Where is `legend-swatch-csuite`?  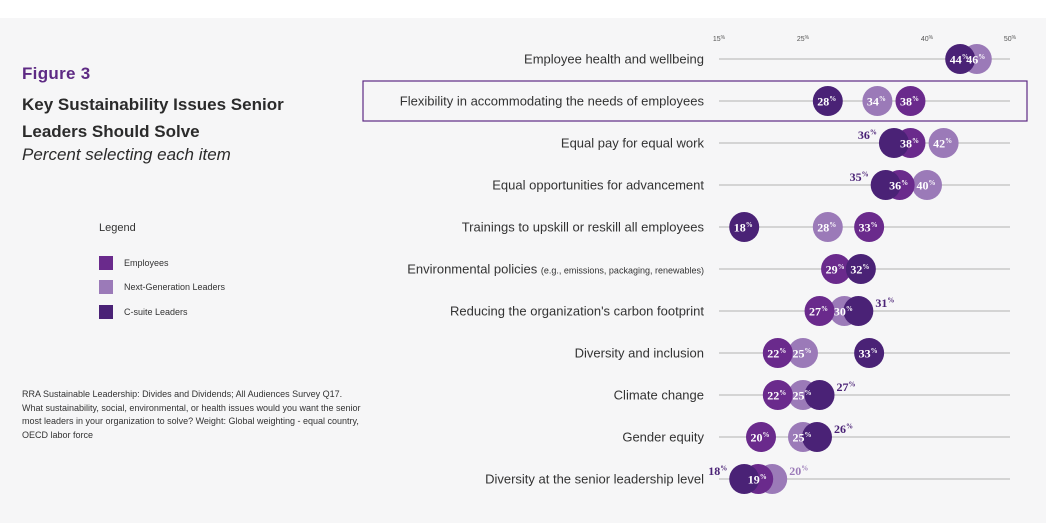 legend-swatch-csuite is located at coordinates (106, 312).